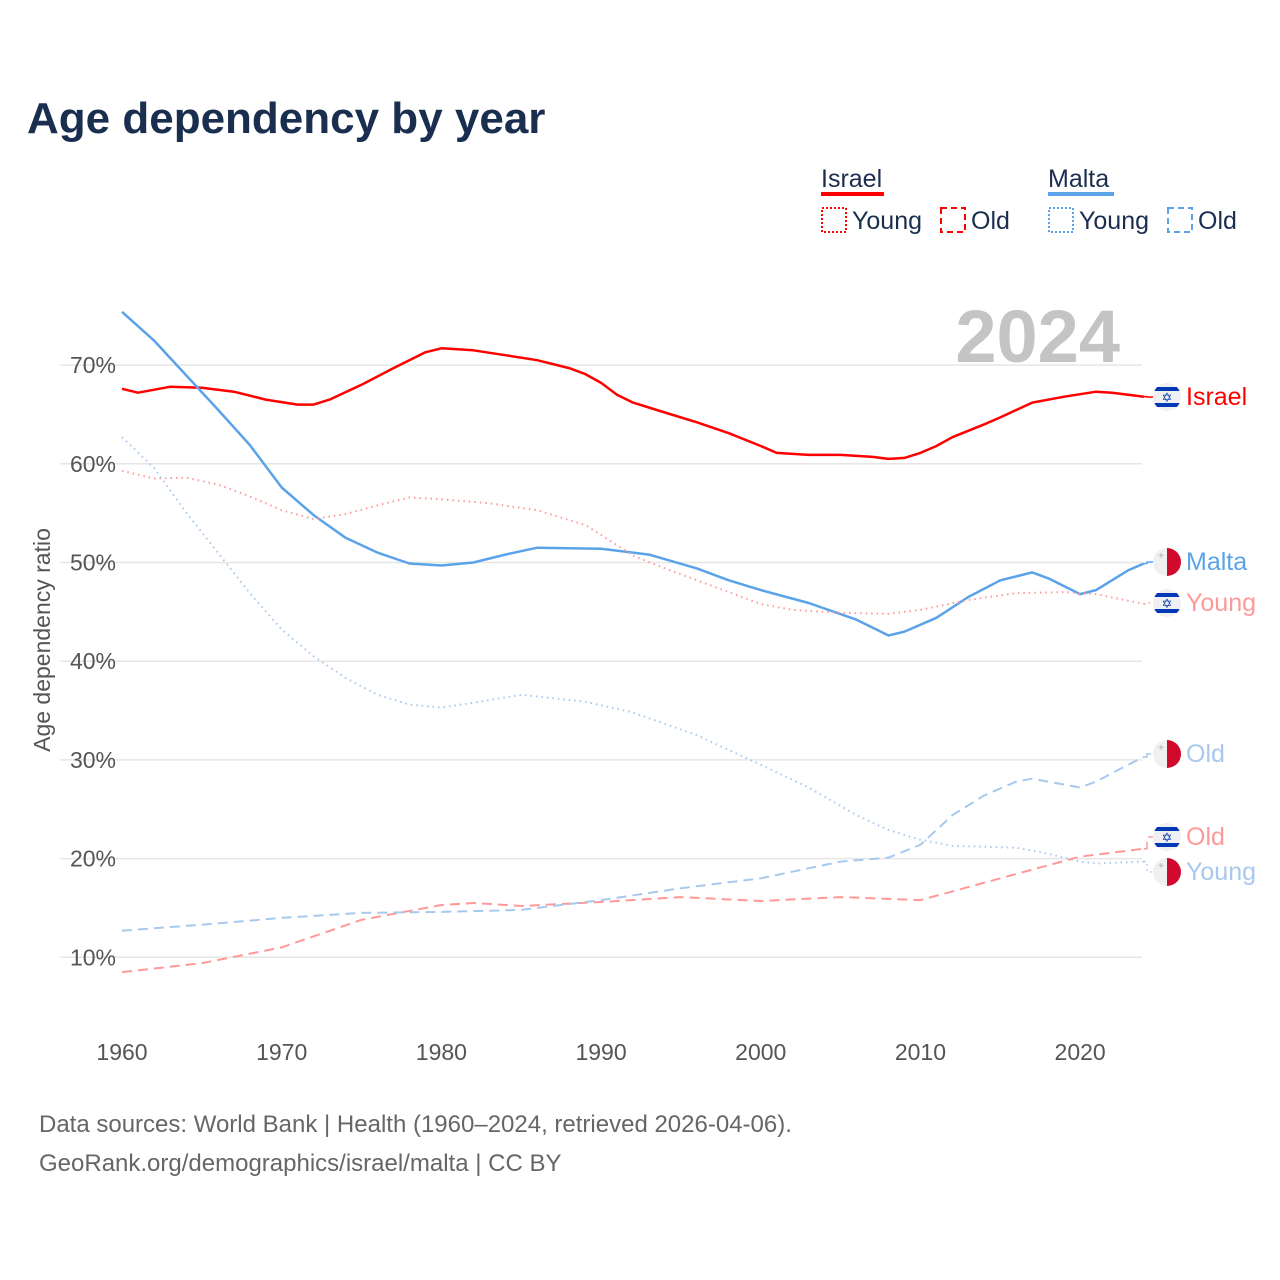  I want to click on x-tick-label: 2000, so click(760, 1052).